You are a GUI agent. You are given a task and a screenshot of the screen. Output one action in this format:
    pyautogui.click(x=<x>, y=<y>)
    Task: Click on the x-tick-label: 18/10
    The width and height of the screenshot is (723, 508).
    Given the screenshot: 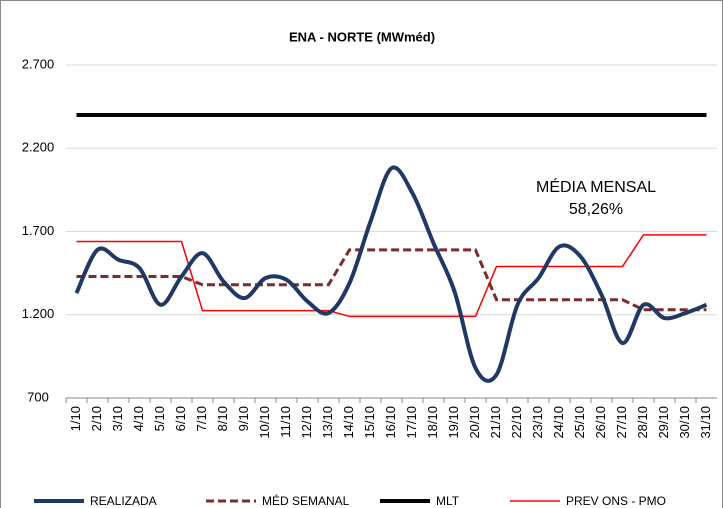 What is the action you would take?
    pyautogui.click(x=432, y=422)
    